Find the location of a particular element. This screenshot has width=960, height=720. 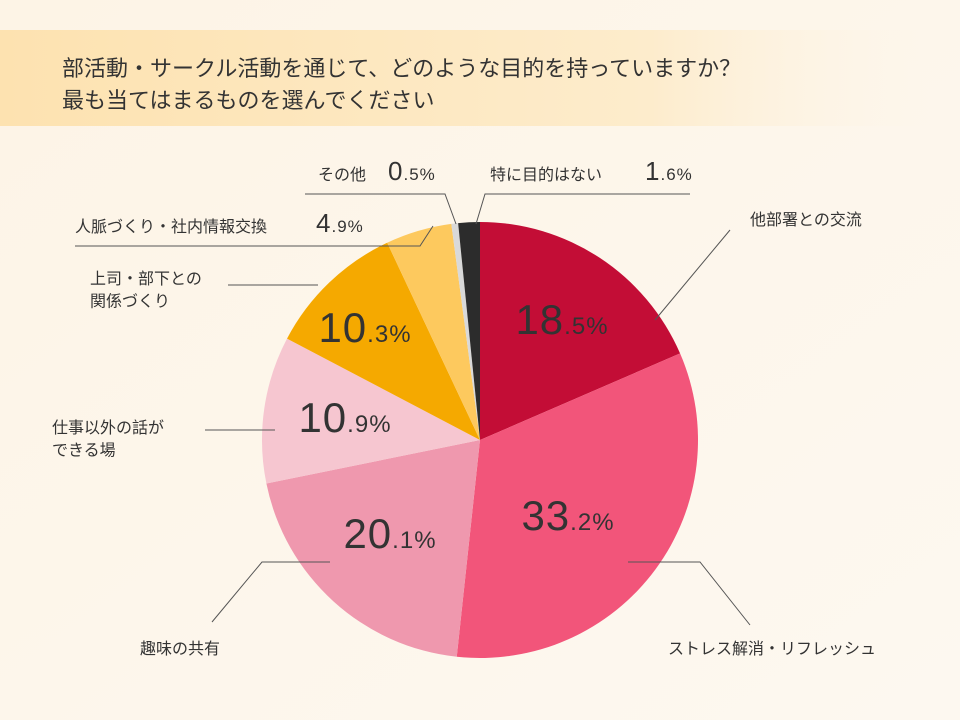

category-label: 上司・部下との関係づくり is located at coordinates (146, 289).